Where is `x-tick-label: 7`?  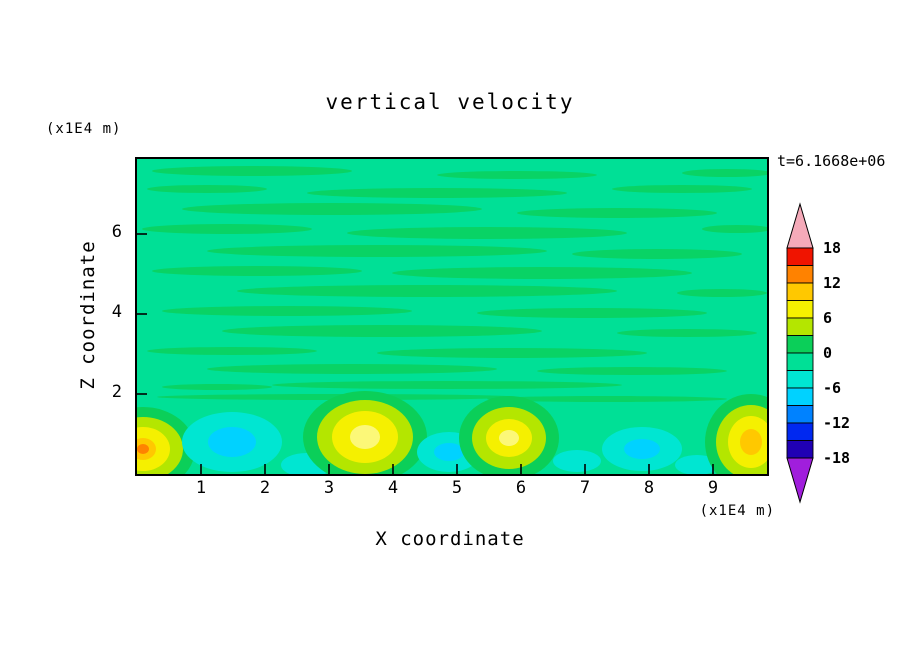
x-tick-label: 7 is located at coordinates (585, 488).